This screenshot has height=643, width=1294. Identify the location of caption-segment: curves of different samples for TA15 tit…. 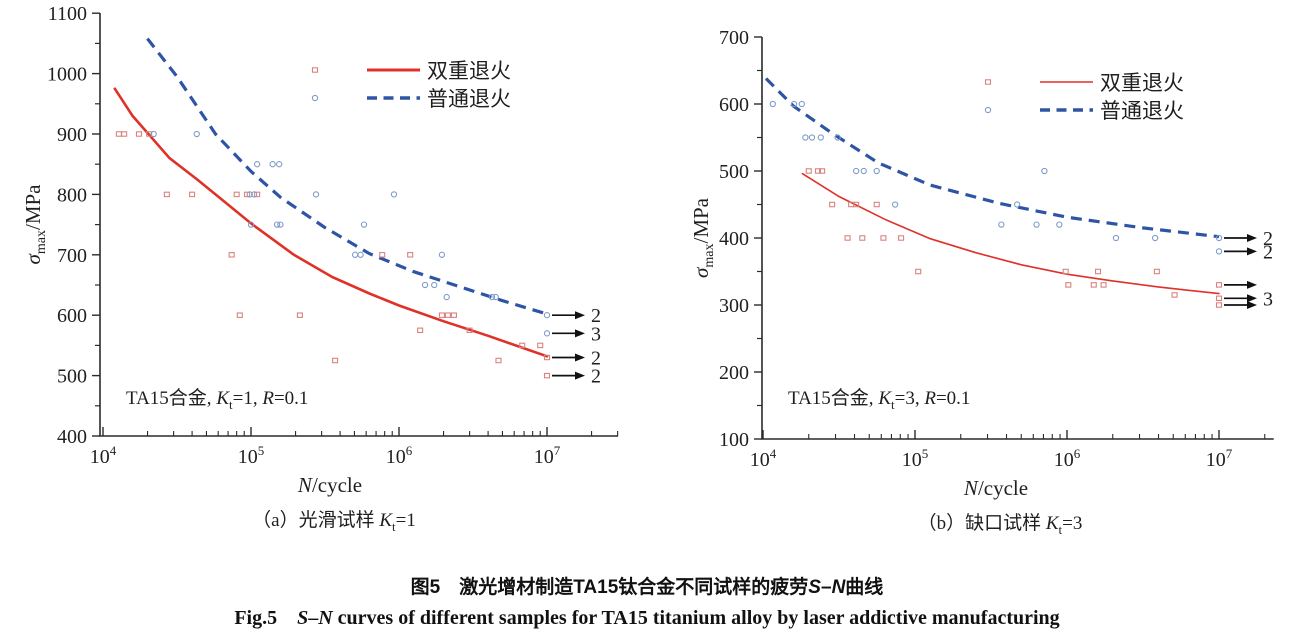
(696, 618).